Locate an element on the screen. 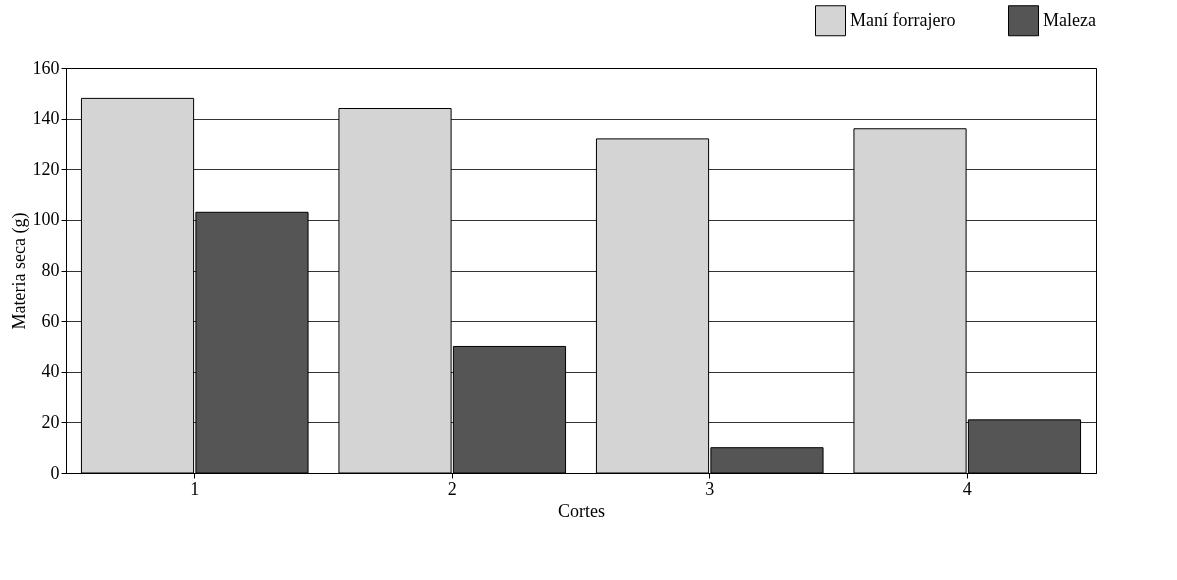 Image resolution: width=1177 pixels, height=580 pixels. x-tick-label: 4 is located at coordinates (967, 488).